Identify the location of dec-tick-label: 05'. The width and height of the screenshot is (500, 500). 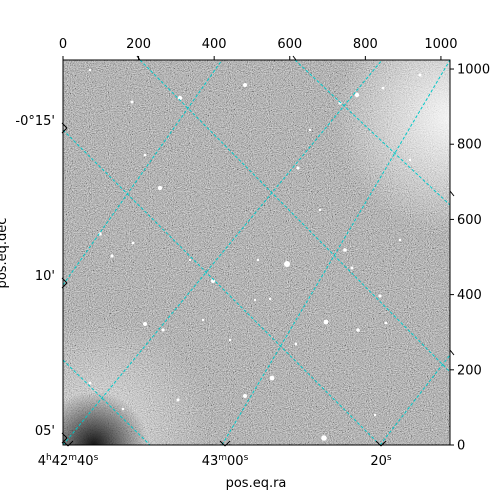
(45, 431).